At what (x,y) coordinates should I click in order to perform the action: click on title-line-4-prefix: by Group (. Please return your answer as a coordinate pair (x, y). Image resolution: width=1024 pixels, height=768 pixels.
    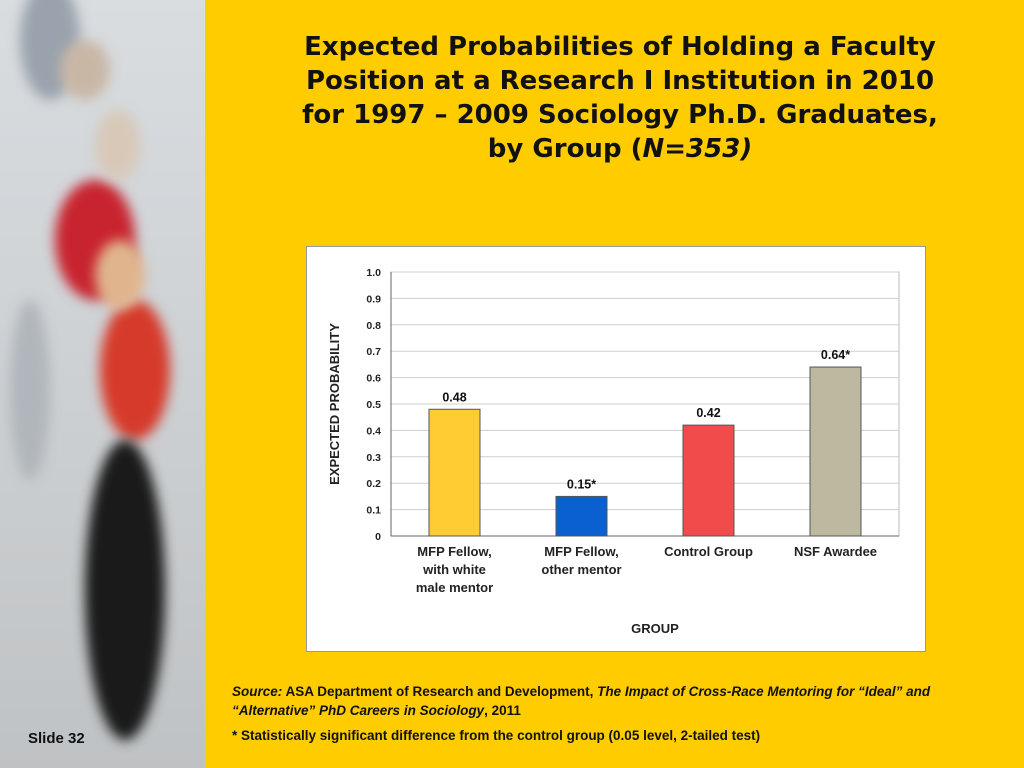
    Looking at the image, I should click on (565, 149).